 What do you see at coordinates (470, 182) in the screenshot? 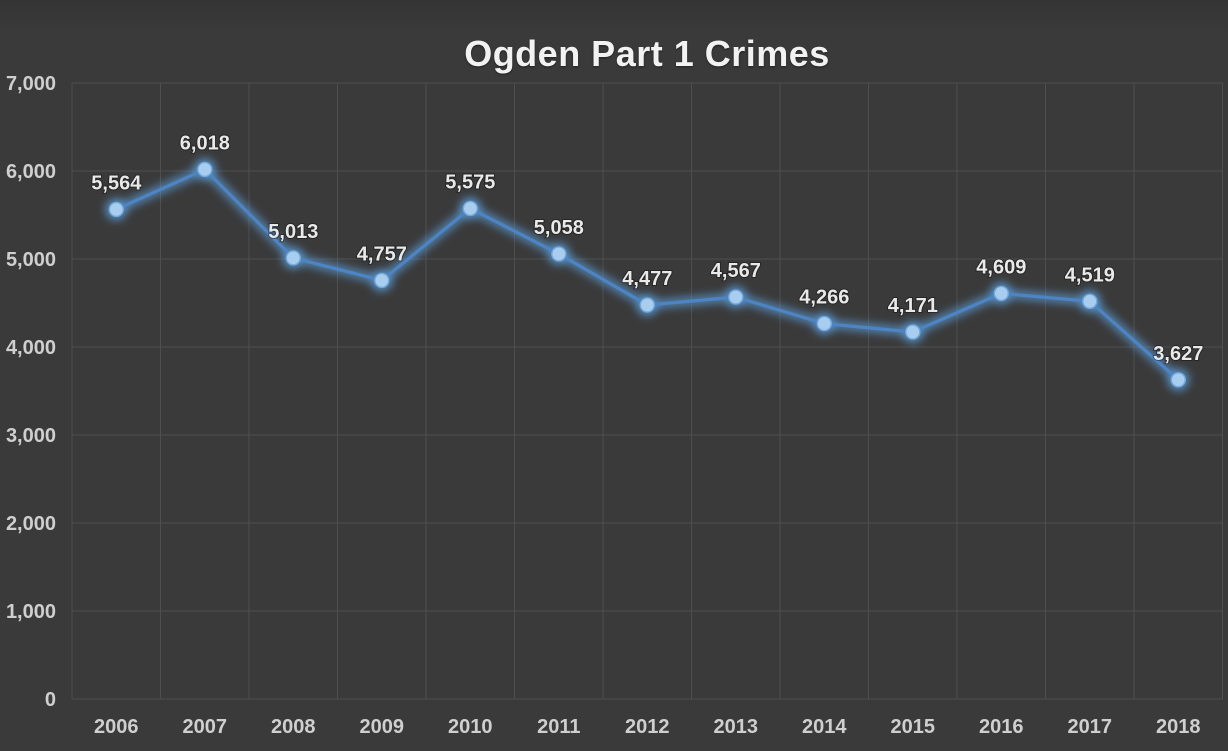
I see `data-label: 5,575` at bounding box center [470, 182].